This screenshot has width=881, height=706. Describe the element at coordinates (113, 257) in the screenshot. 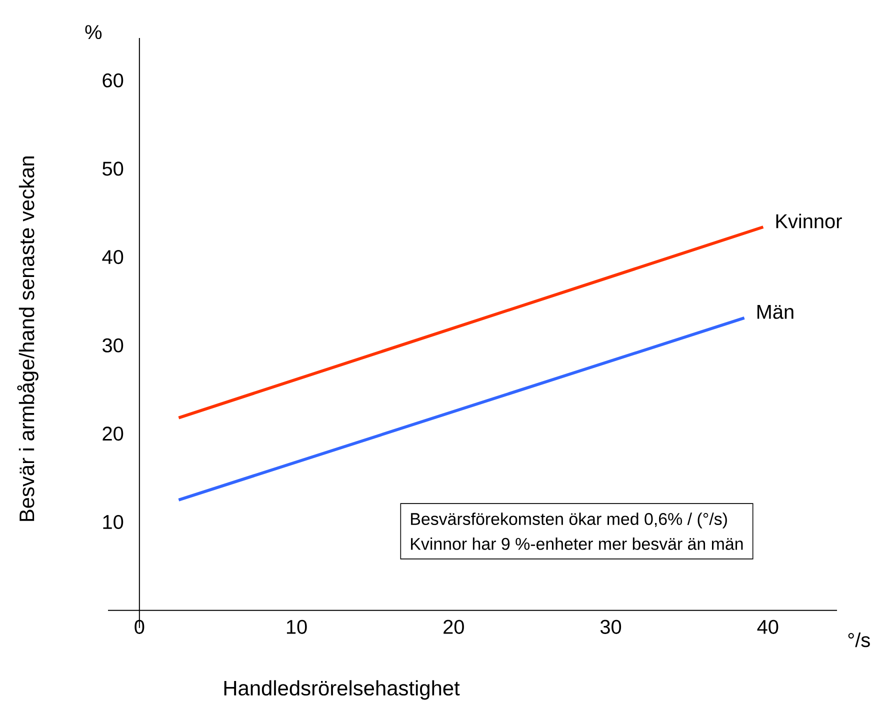

I see `y-tick-label: 40` at that location.